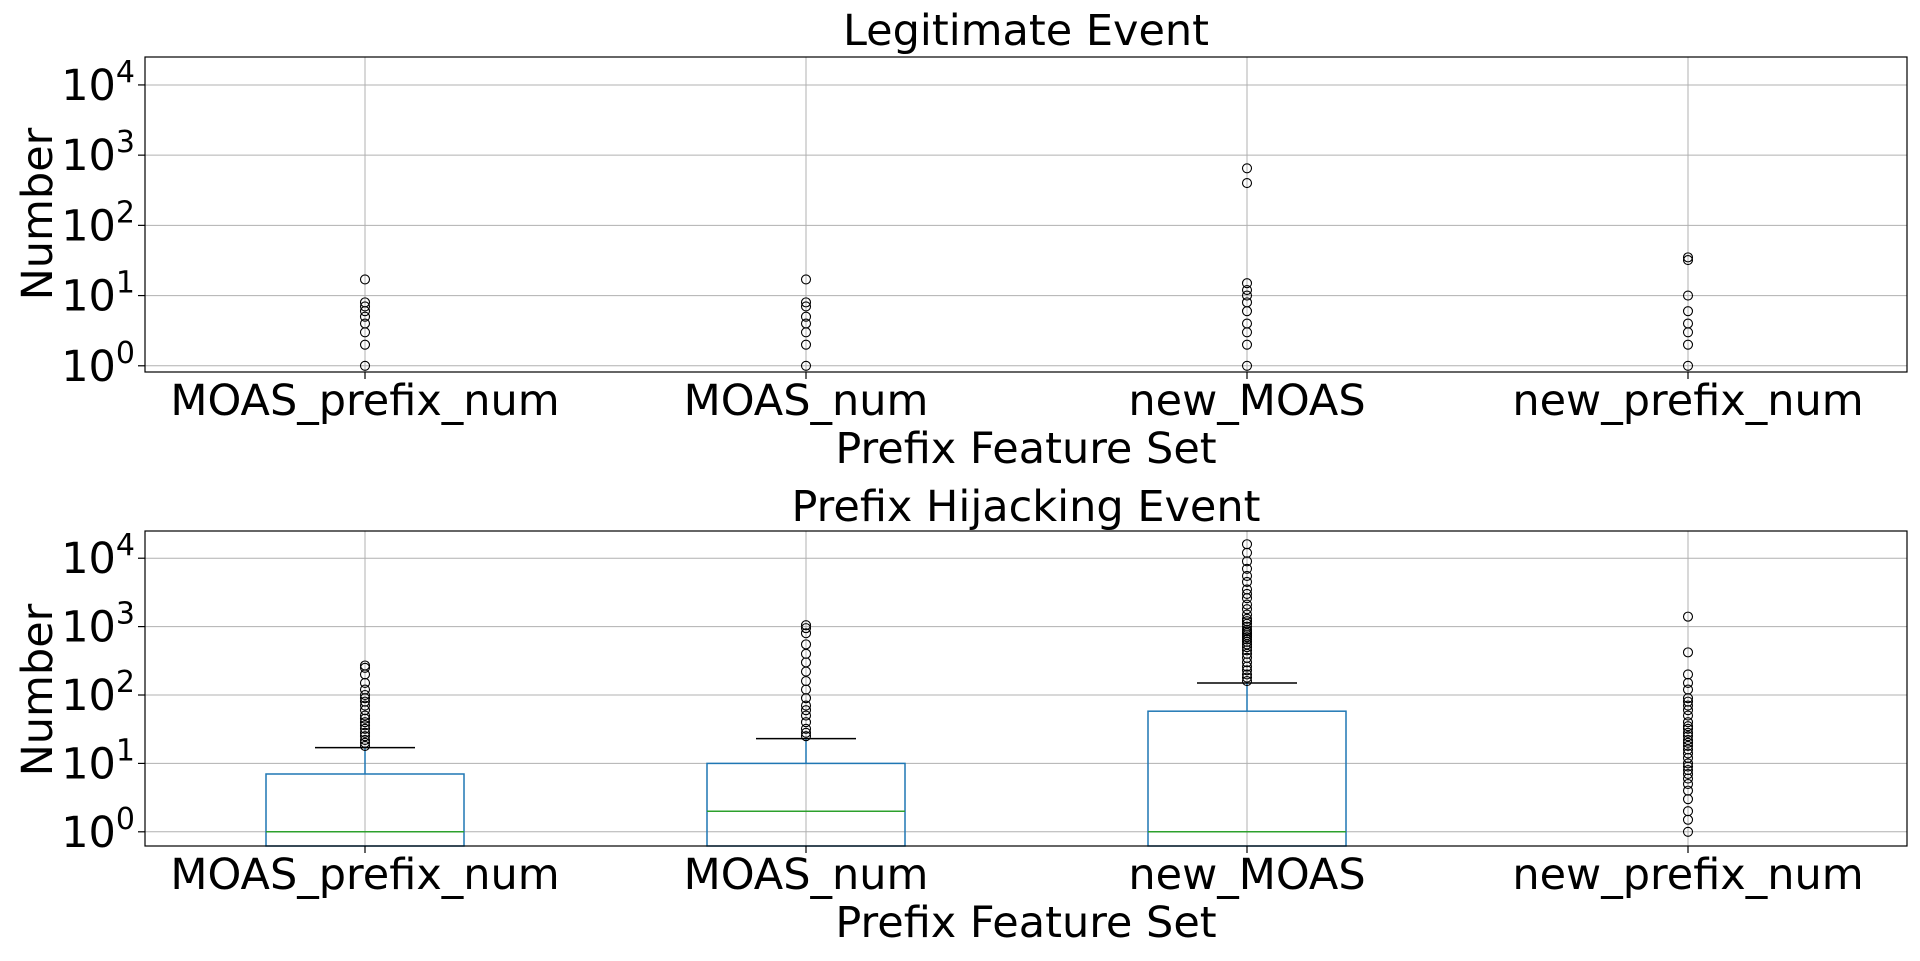  Describe the element at coordinates (364, 401) in the screenshot. I see `x-tick-label: MOAS_prefix_num` at that location.